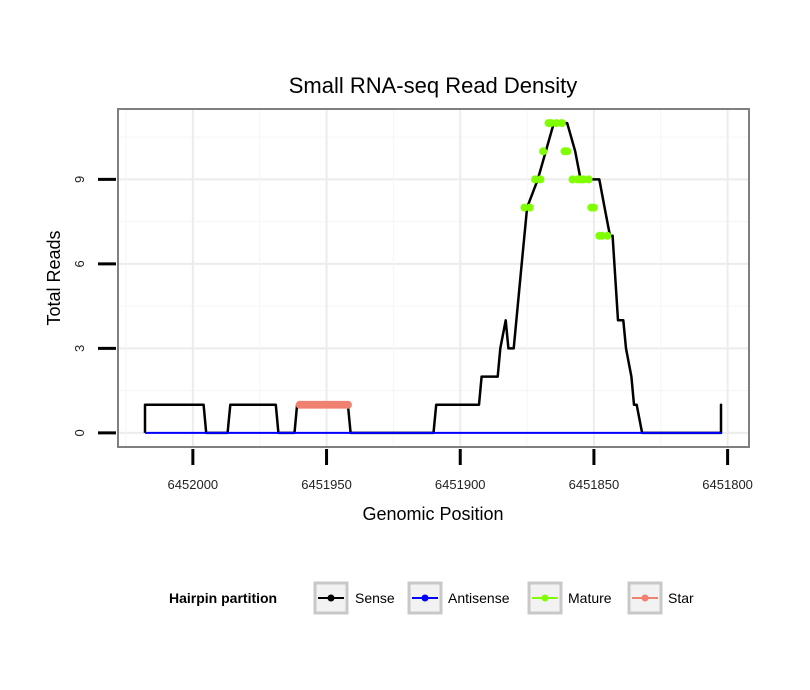  Describe the element at coordinates (193, 484) in the screenshot. I see `x-tick-label-0: 6452000` at that location.